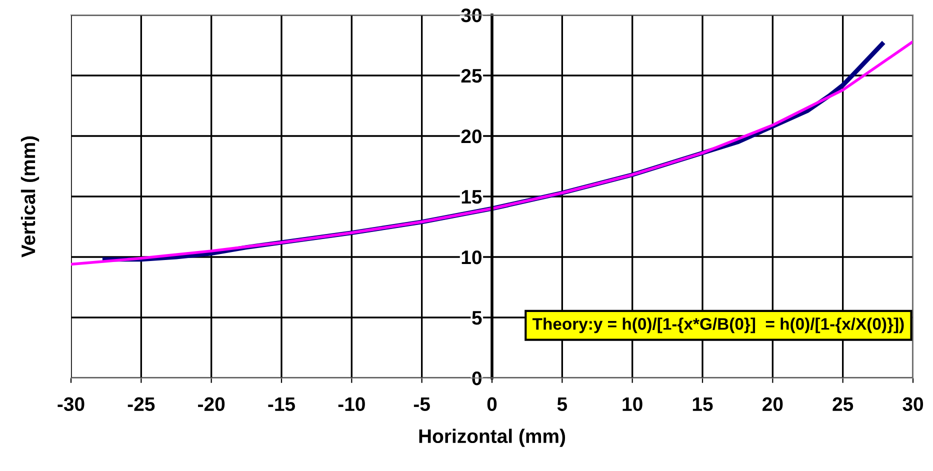 The image size is (933, 471). Describe the element at coordinates (477, 318) in the screenshot. I see `y-tick-label: 5` at that location.